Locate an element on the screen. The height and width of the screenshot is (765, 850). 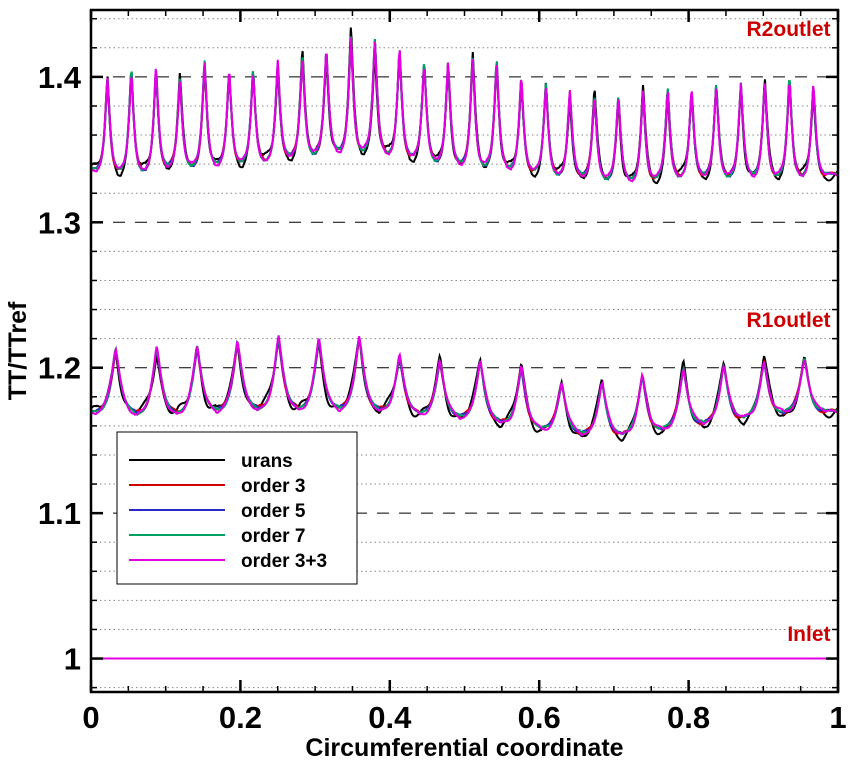
y-tick-label: 1.4 is located at coordinates (60, 77).